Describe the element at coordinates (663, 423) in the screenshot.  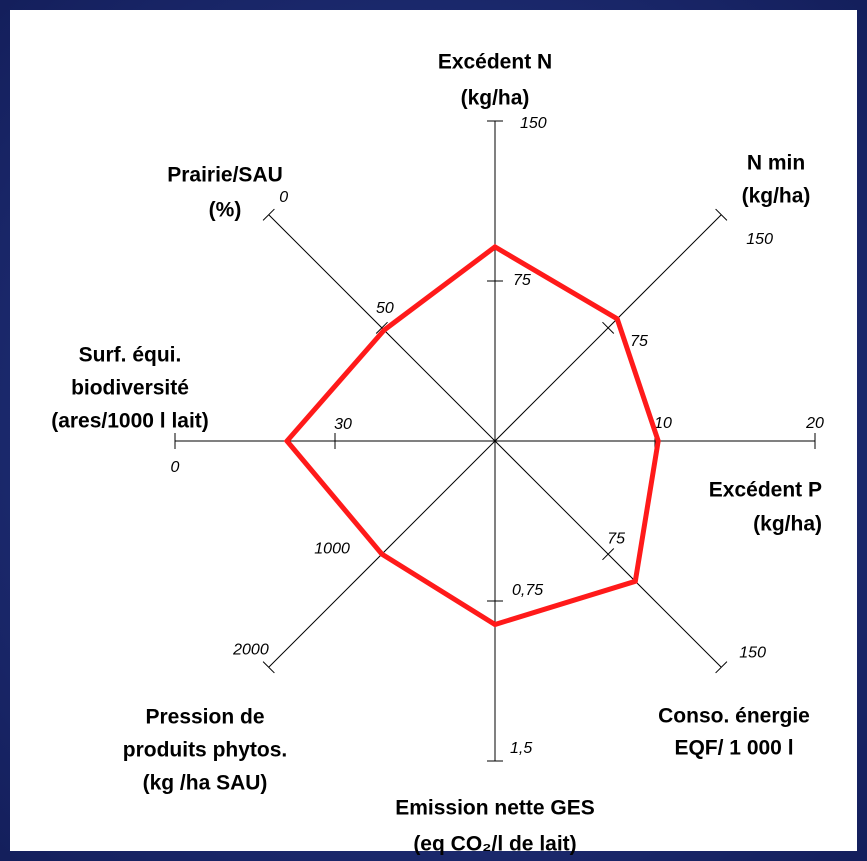
I see `tick-label: 10` at that location.